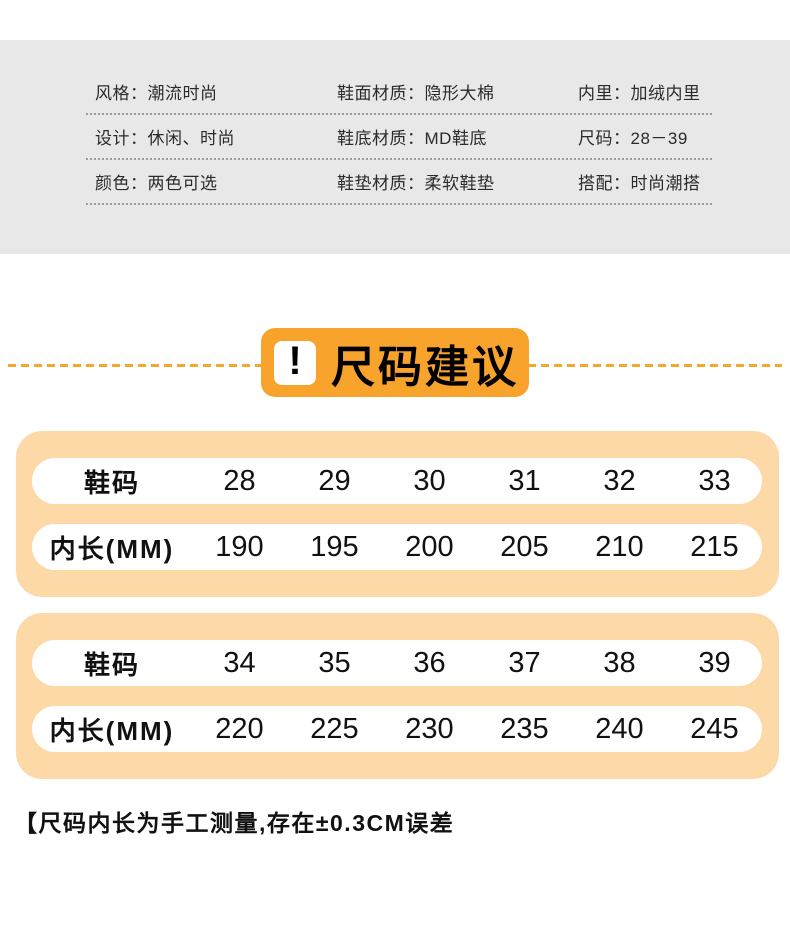  I want to click on length-cell: 245, so click(714, 728).